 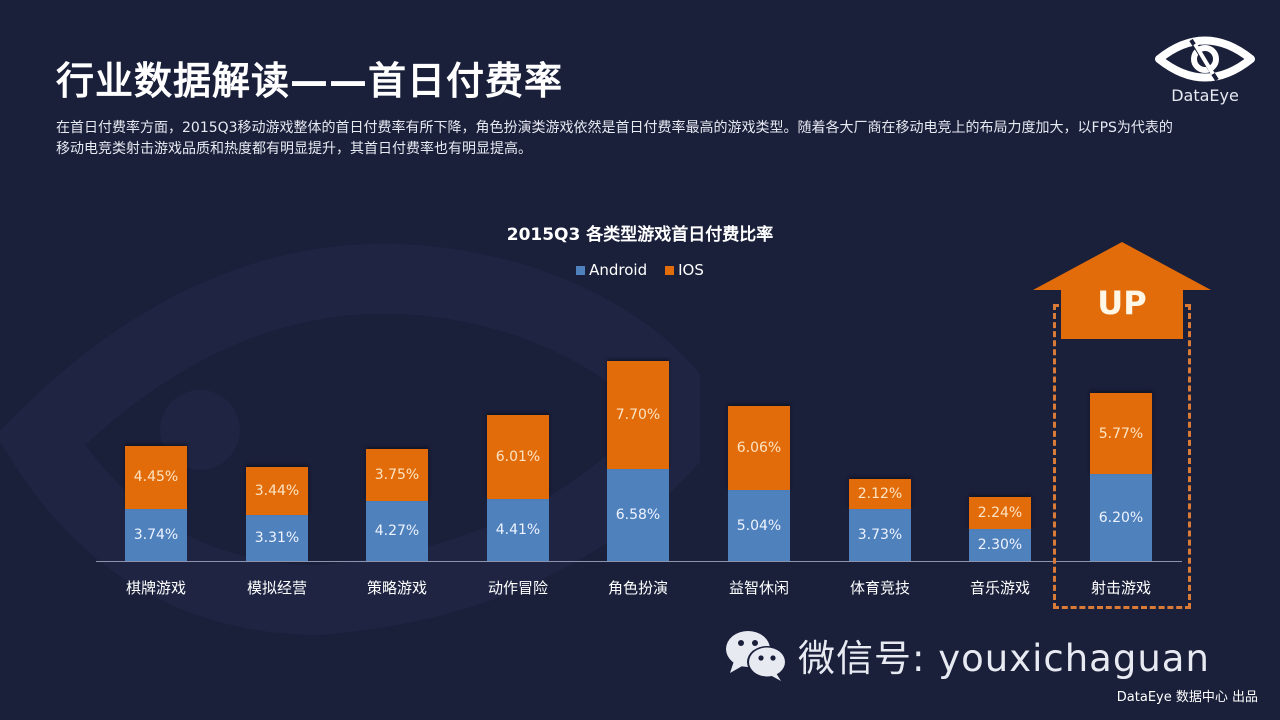 What do you see at coordinates (756, 656) in the screenshot?
I see `wechat-icon` at bounding box center [756, 656].